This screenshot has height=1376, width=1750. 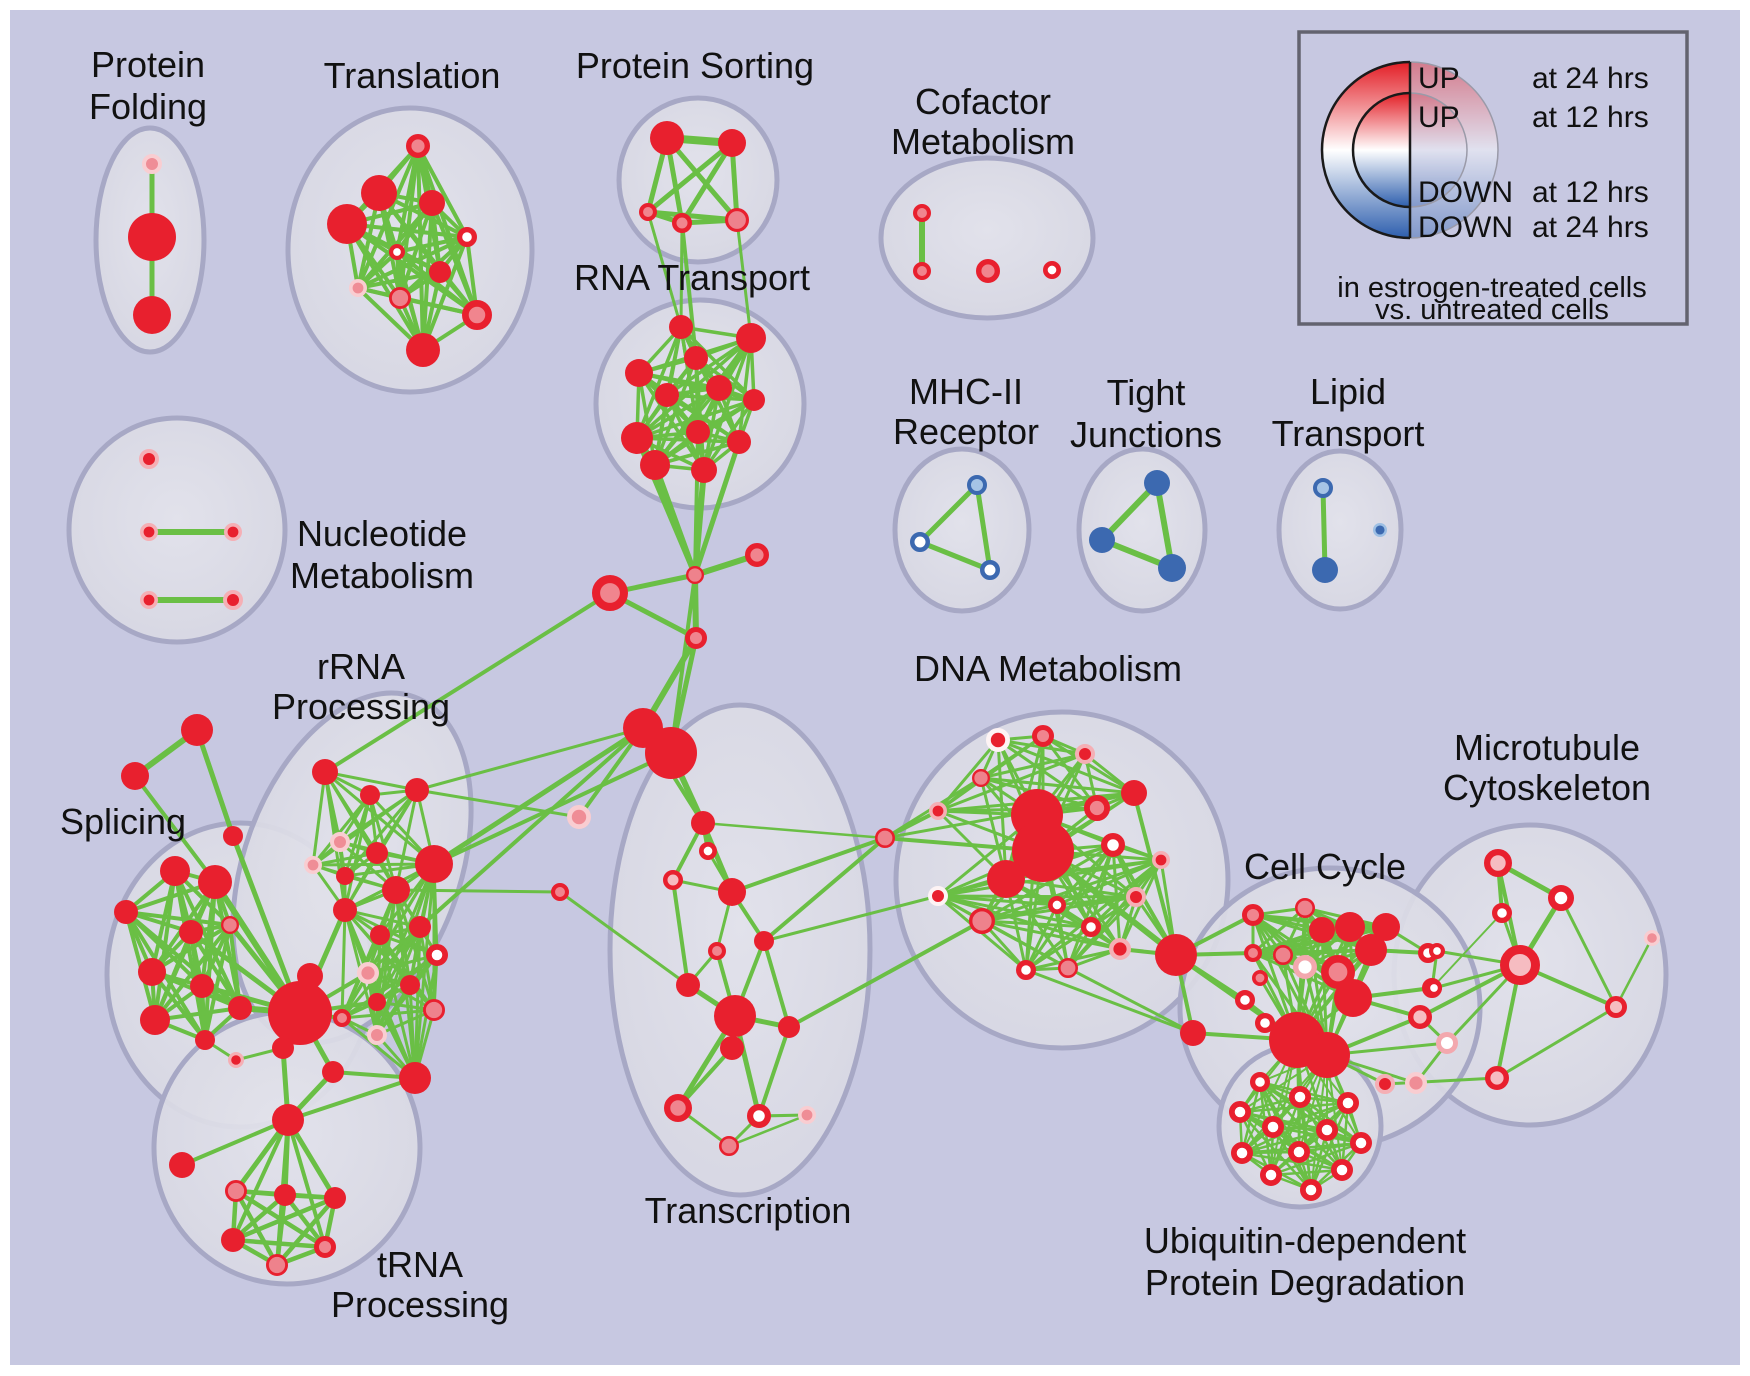 I want to click on node-tl1, so click(x=418, y=145).